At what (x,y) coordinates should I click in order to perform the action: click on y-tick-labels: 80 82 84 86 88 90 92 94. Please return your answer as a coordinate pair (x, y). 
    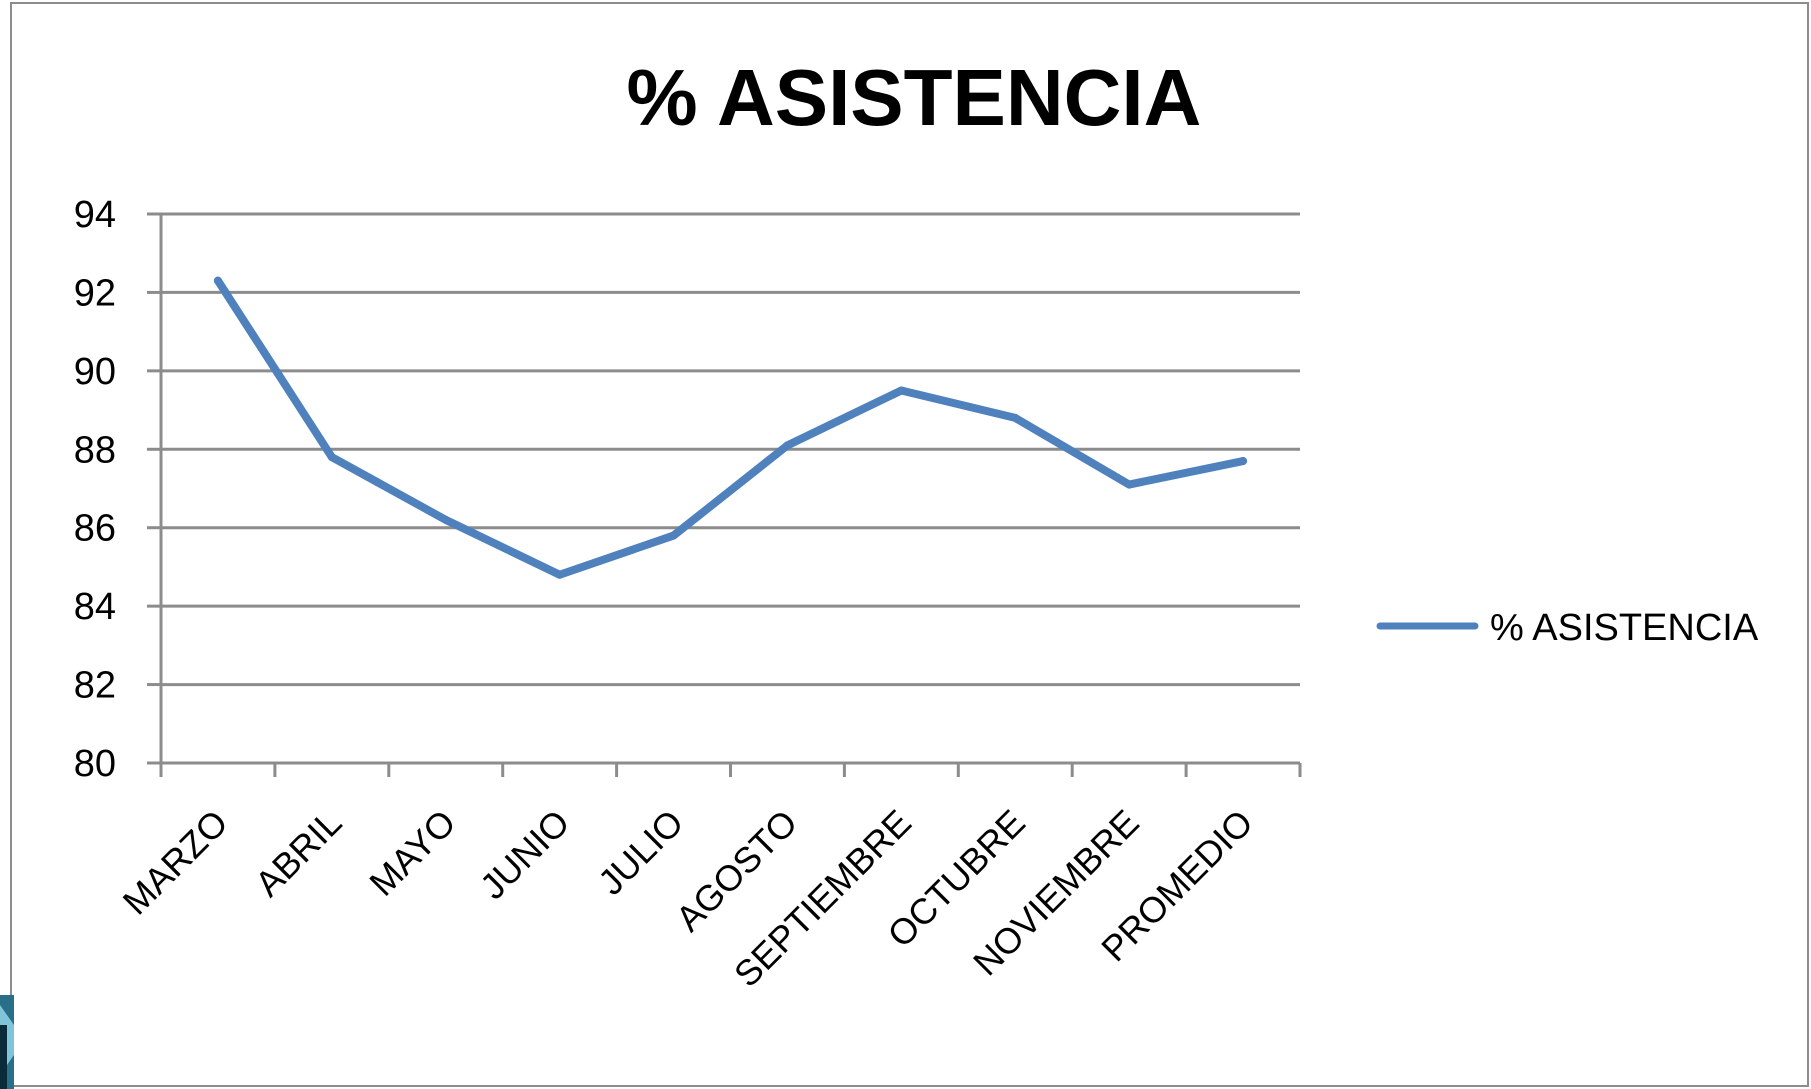
    Looking at the image, I should click on (95, 489).